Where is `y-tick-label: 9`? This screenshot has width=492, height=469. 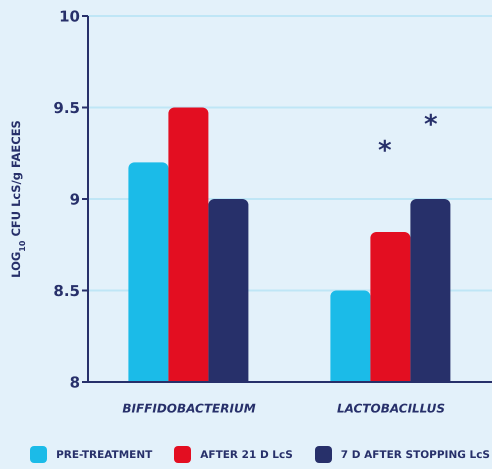
y-tick-label: 9 is located at coordinates (75, 199).